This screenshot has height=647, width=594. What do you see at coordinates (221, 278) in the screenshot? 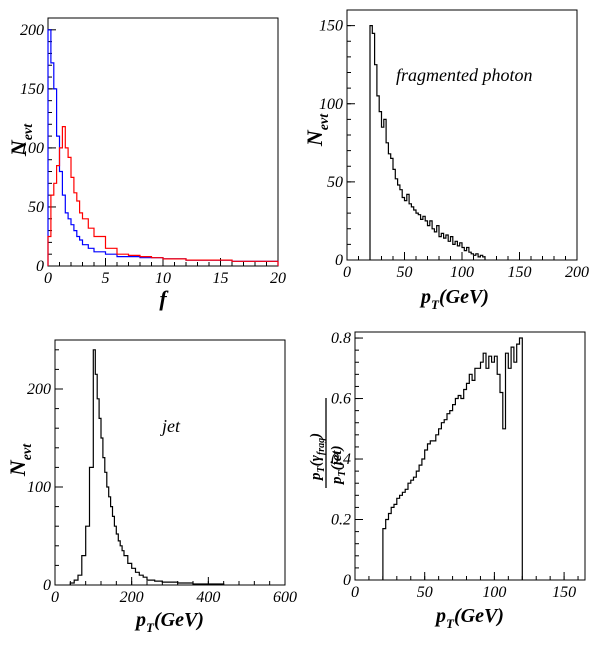
I see `x-tick-label: 15` at bounding box center [221, 278].